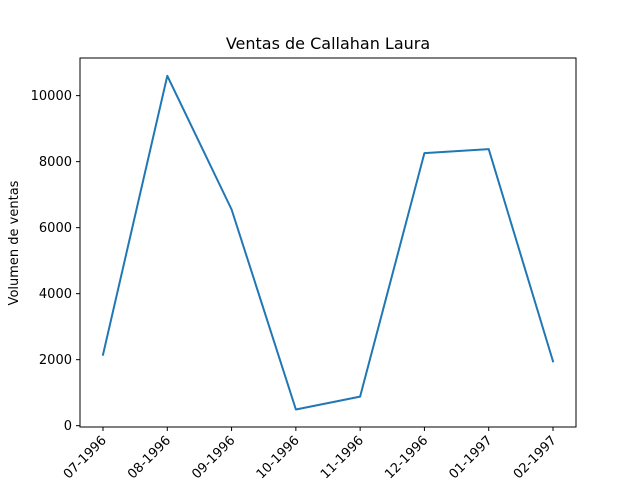 The width and height of the screenshot is (640, 480). Describe the element at coordinates (68, 426) in the screenshot. I see `y-tick-label: 0` at that location.